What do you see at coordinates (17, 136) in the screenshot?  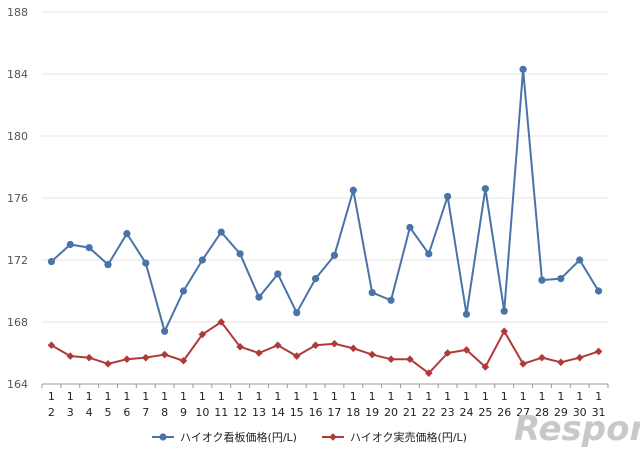 I see `y-tick-label: 180` at bounding box center [17, 136].